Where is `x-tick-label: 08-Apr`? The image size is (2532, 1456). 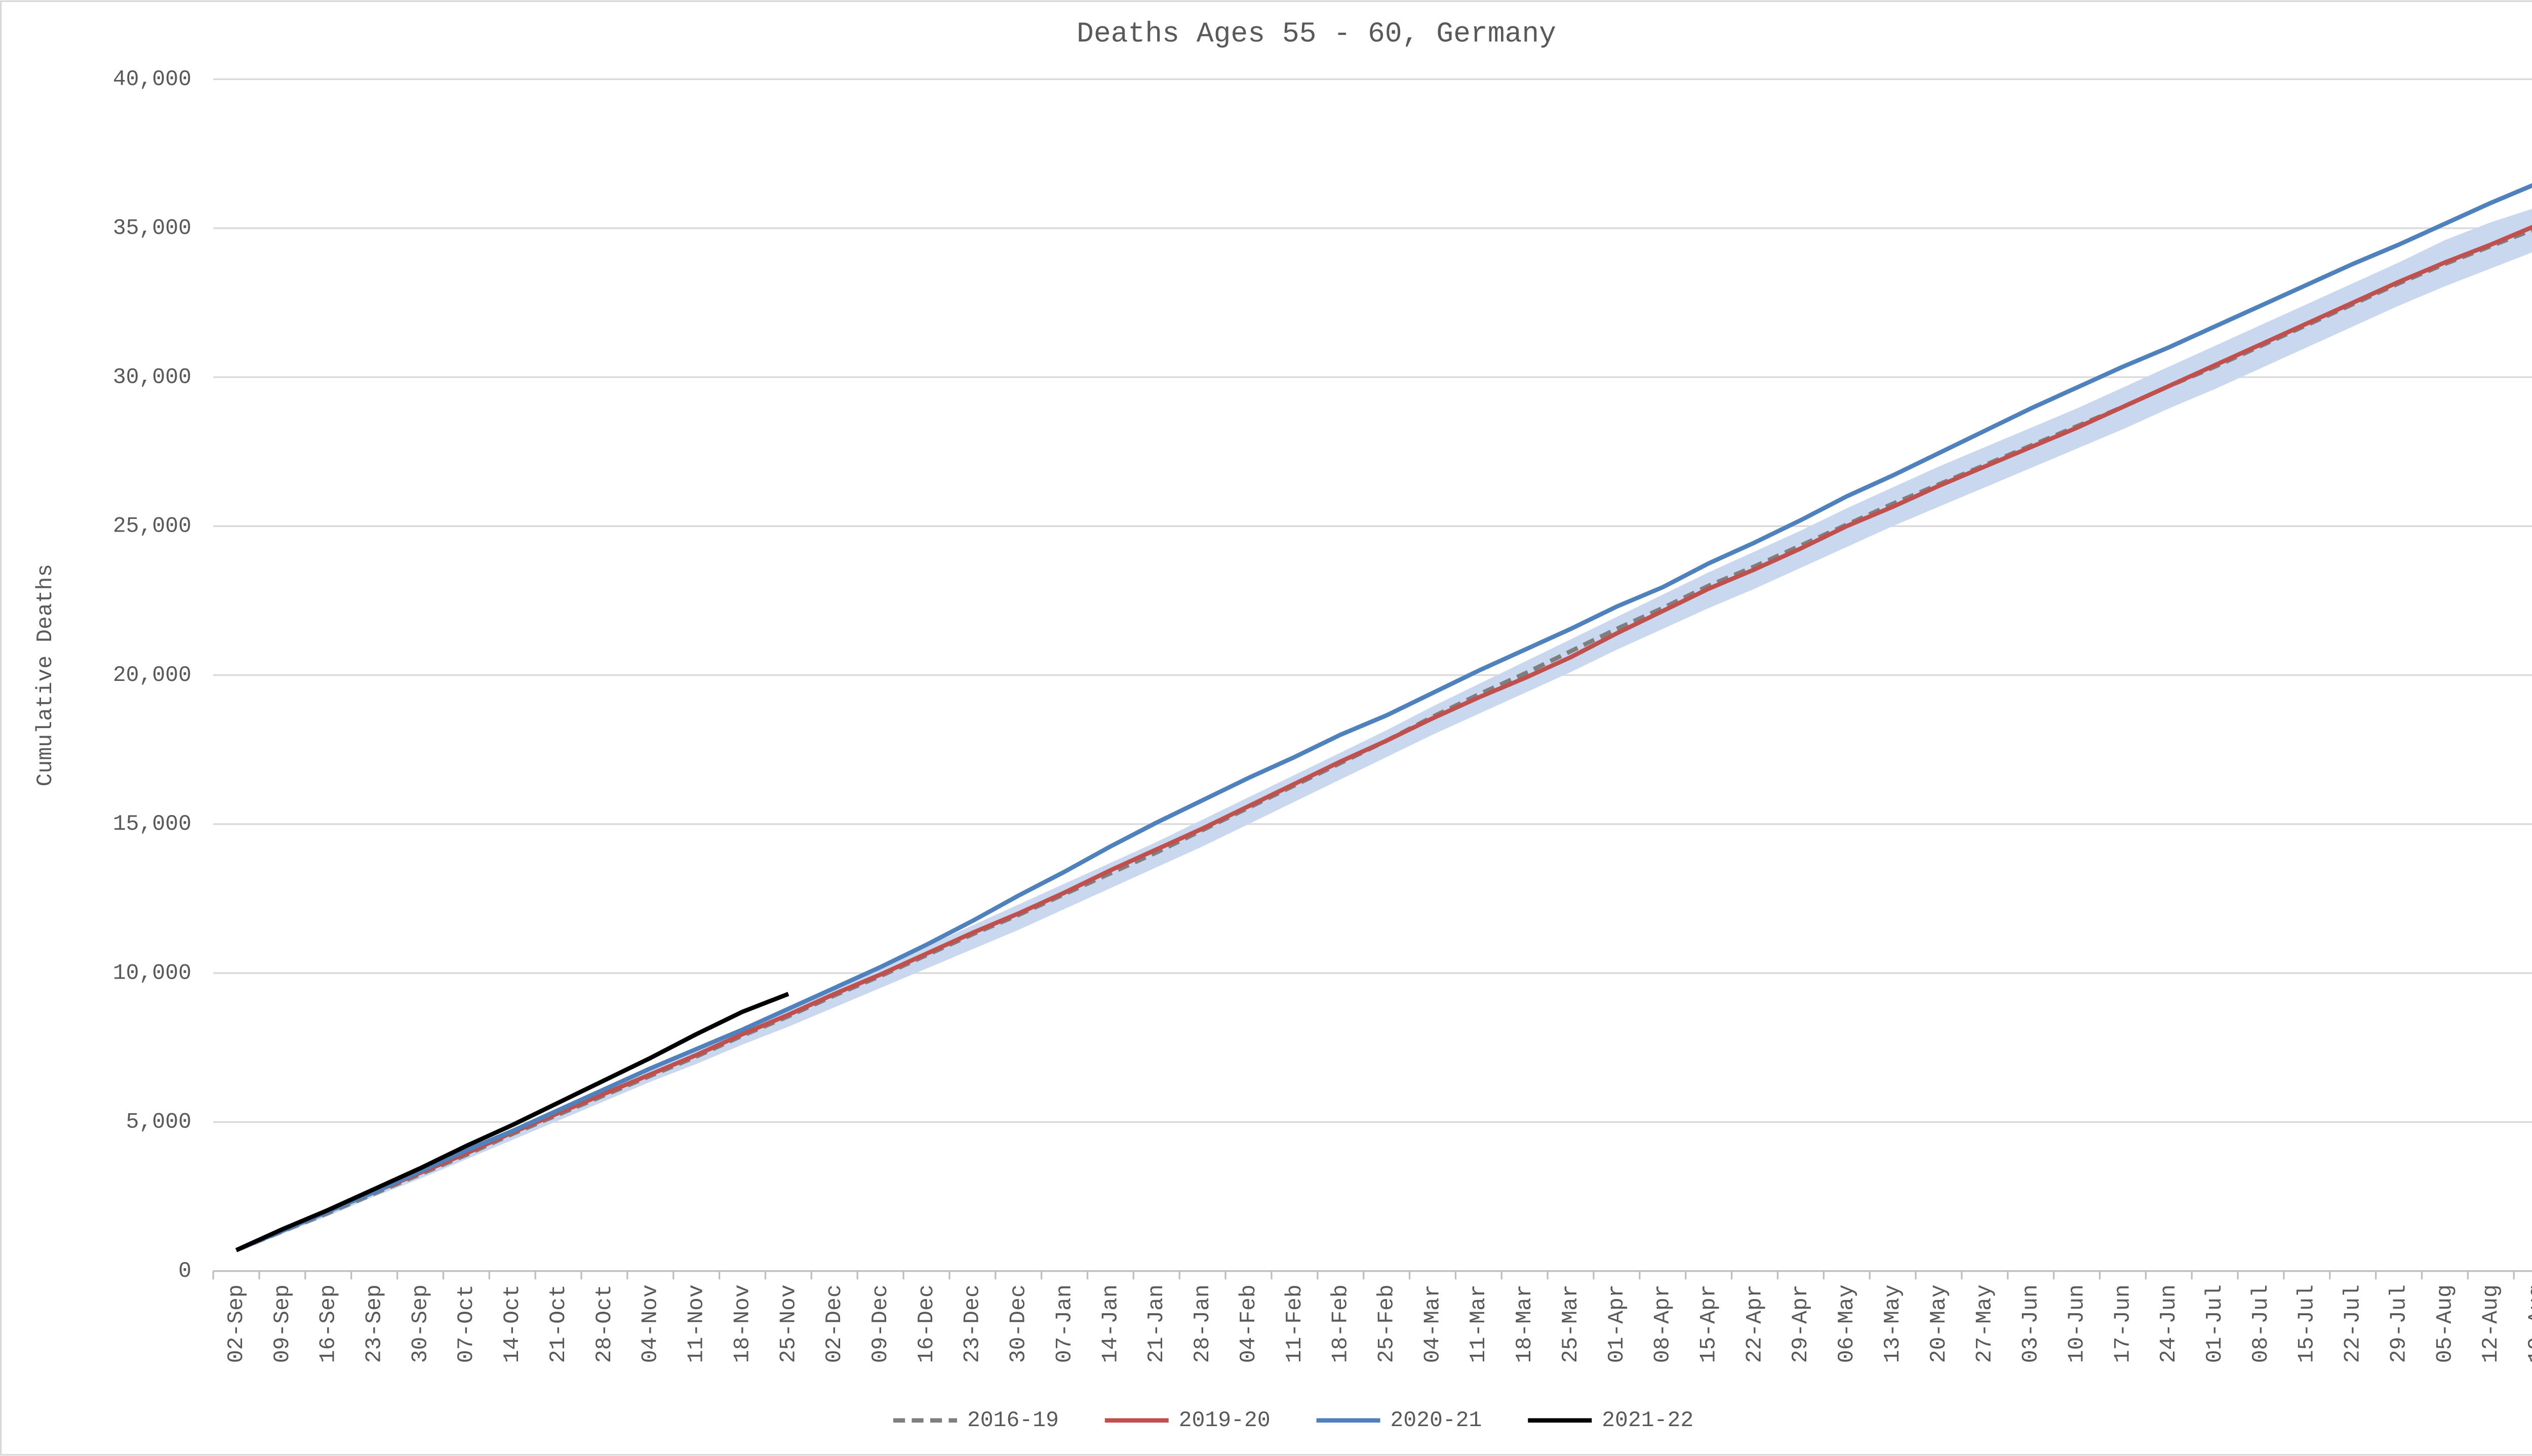
x-tick-label: 08-Apr is located at coordinates (1662, 1323).